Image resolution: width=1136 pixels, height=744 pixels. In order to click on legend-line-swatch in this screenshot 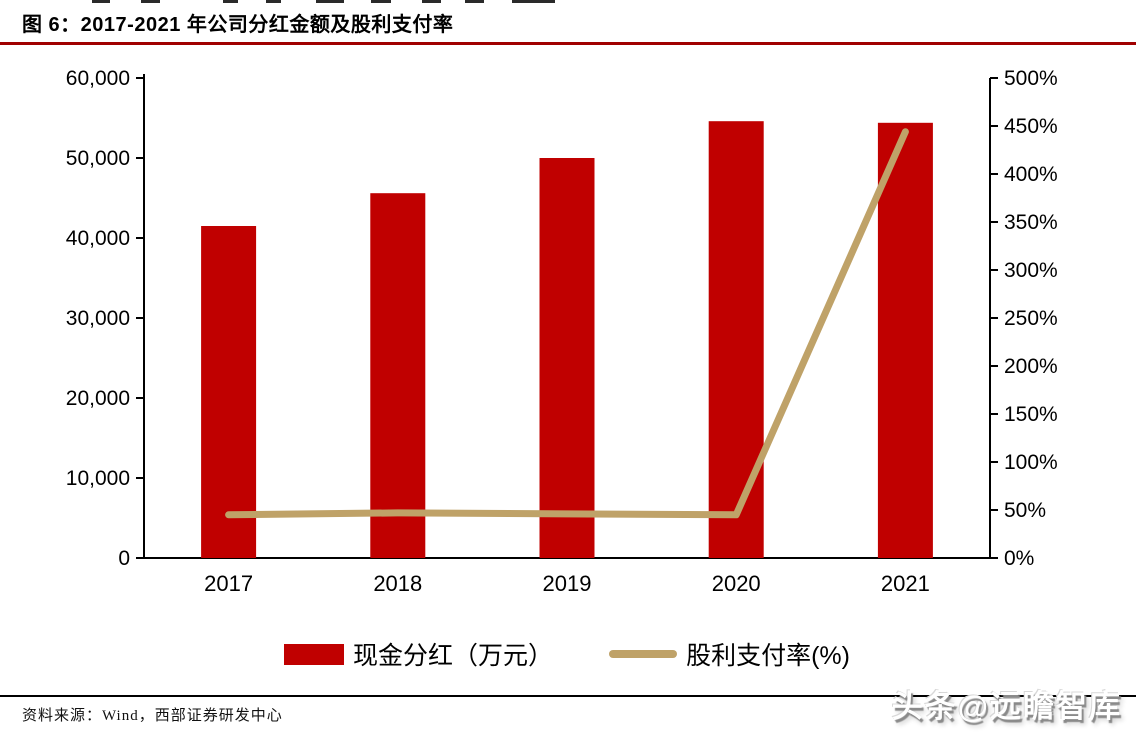, I will do `click(643, 654)`.